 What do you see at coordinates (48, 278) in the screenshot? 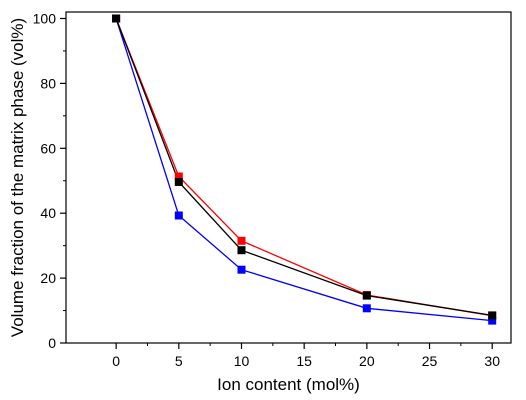
I see `y-tick-label: 20` at bounding box center [48, 278].